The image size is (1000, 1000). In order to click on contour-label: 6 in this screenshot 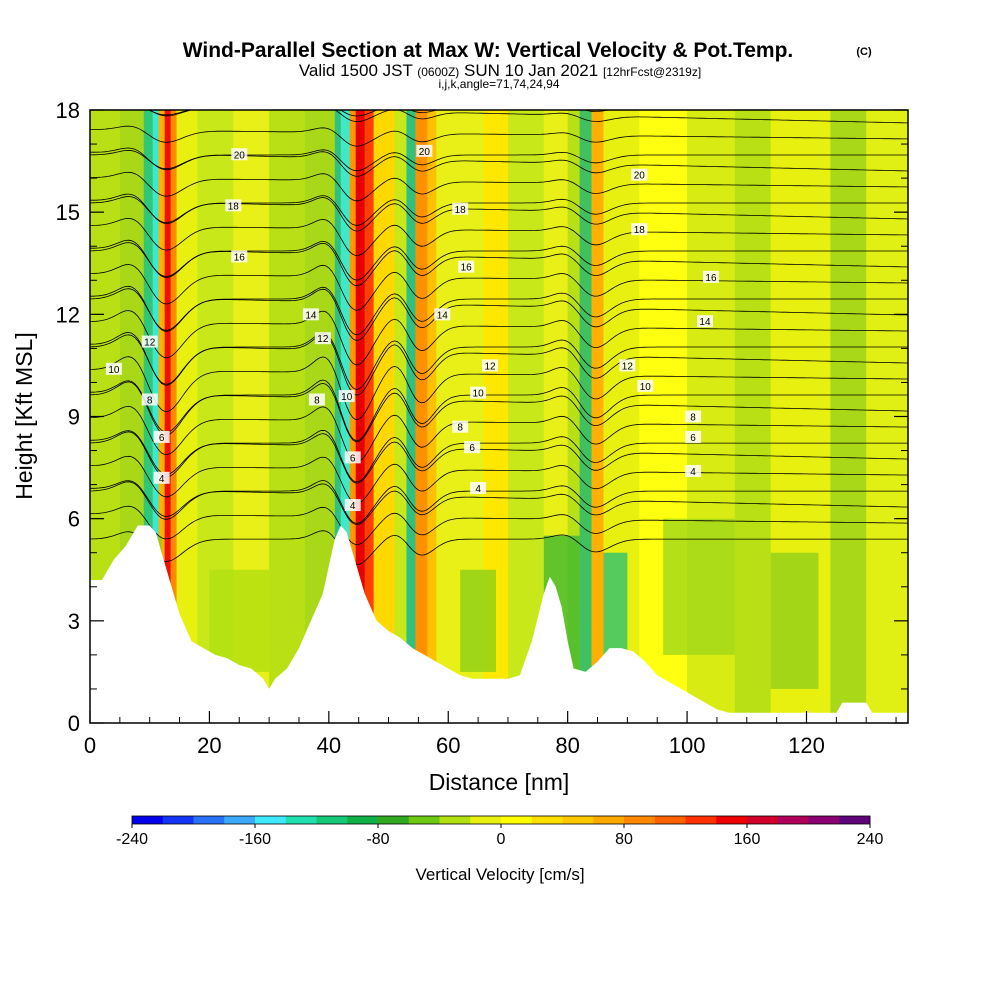, I will do `click(693, 437)`.